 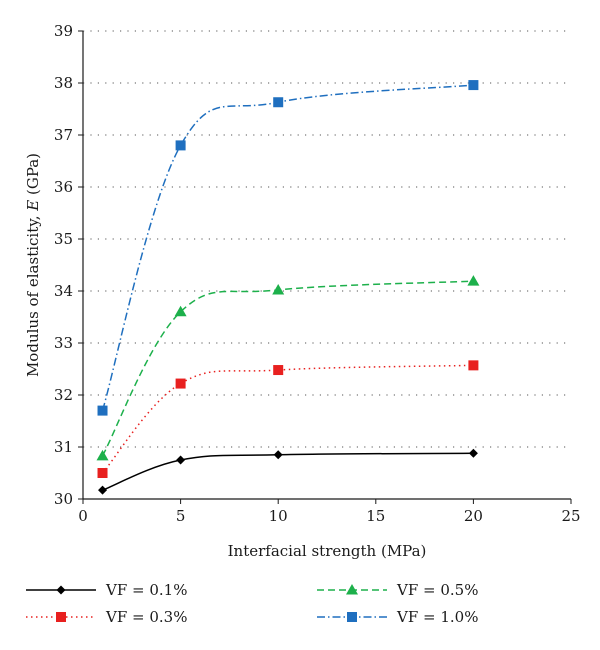 I want to click on y-tick-label: 34, so click(x=63, y=291).